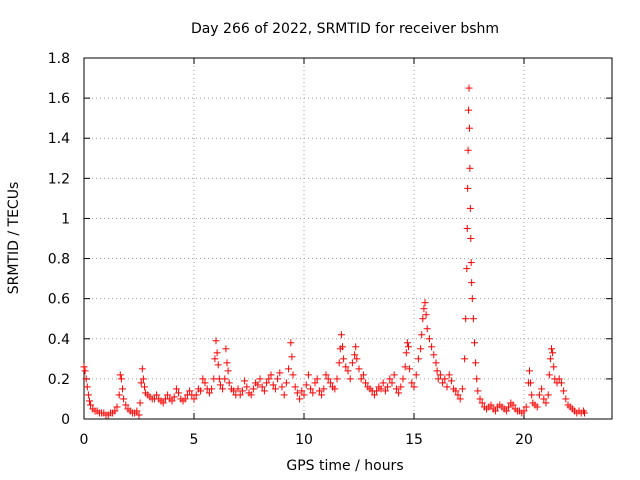 The height and width of the screenshot is (480, 640). I want to click on y-tick-label: 1.4, so click(59, 139).